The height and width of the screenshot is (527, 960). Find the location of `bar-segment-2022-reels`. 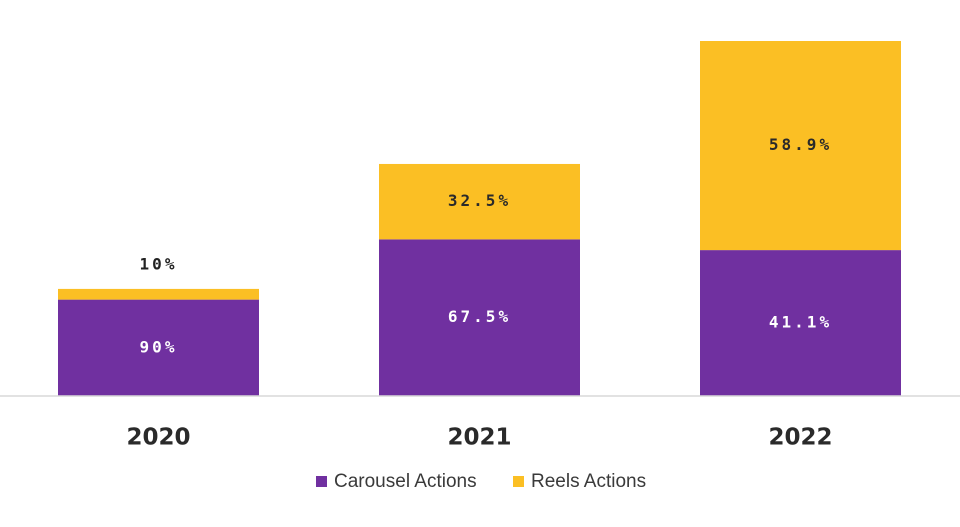

bar-segment-2022-reels is located at coordinates (800, 146).